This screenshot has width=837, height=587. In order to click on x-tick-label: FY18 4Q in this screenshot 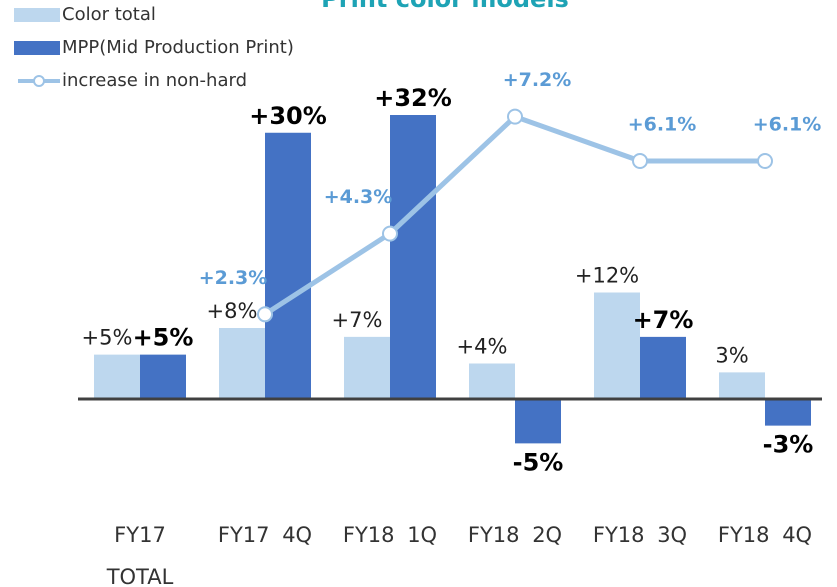, I will do `click(765, 535)`.